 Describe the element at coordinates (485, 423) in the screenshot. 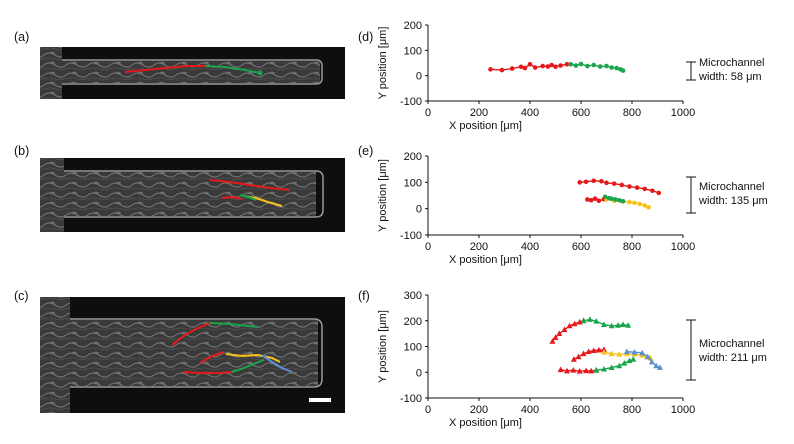

I see `x-axis-label: X position [μm]` at that location.